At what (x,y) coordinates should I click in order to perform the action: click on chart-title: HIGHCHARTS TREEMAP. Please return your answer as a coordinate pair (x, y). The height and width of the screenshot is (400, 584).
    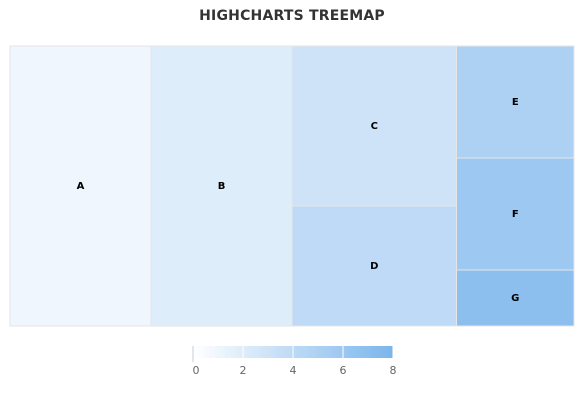
    Looking at the image, I should click on (292, 16).